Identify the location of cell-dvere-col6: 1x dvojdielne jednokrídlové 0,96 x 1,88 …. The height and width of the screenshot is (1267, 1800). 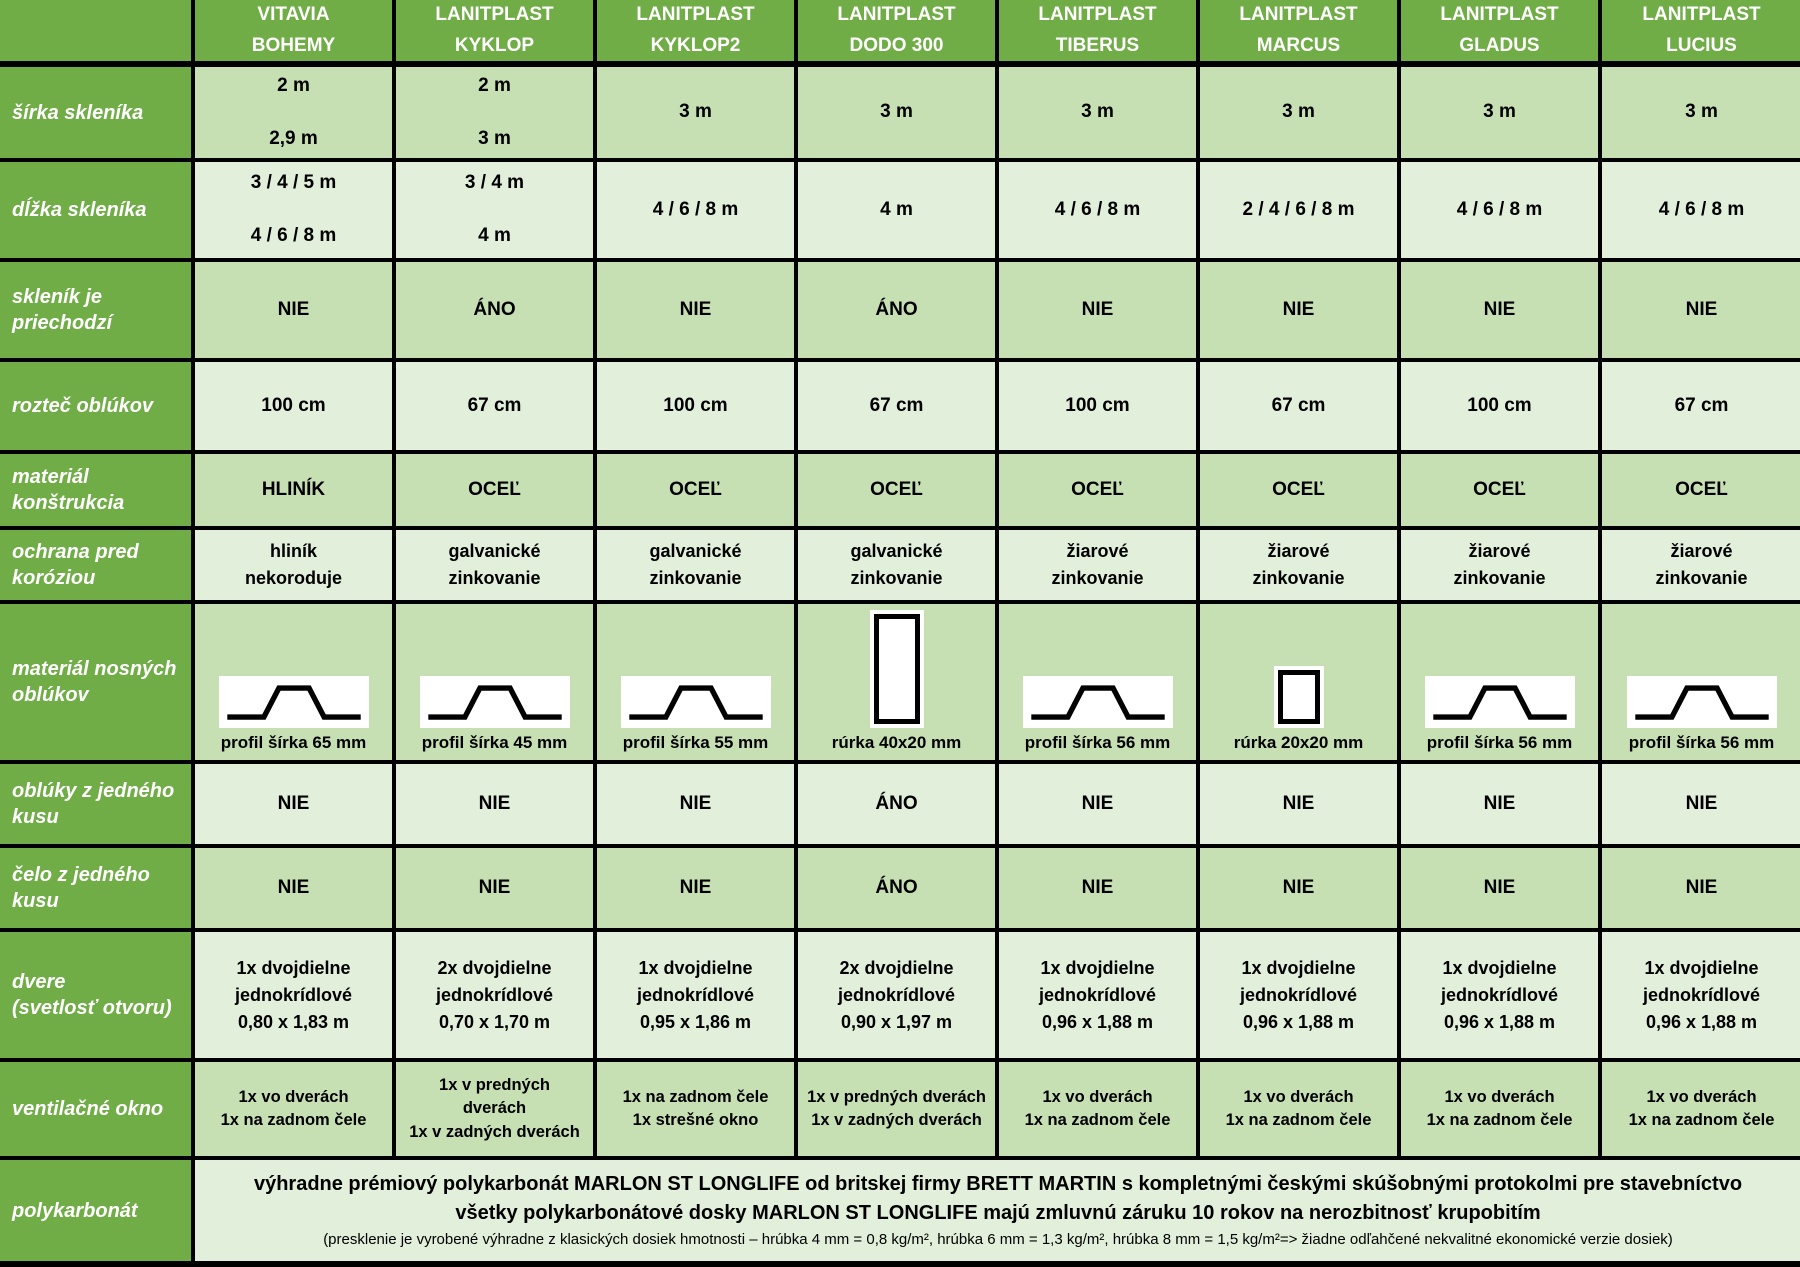
(1499, 995).